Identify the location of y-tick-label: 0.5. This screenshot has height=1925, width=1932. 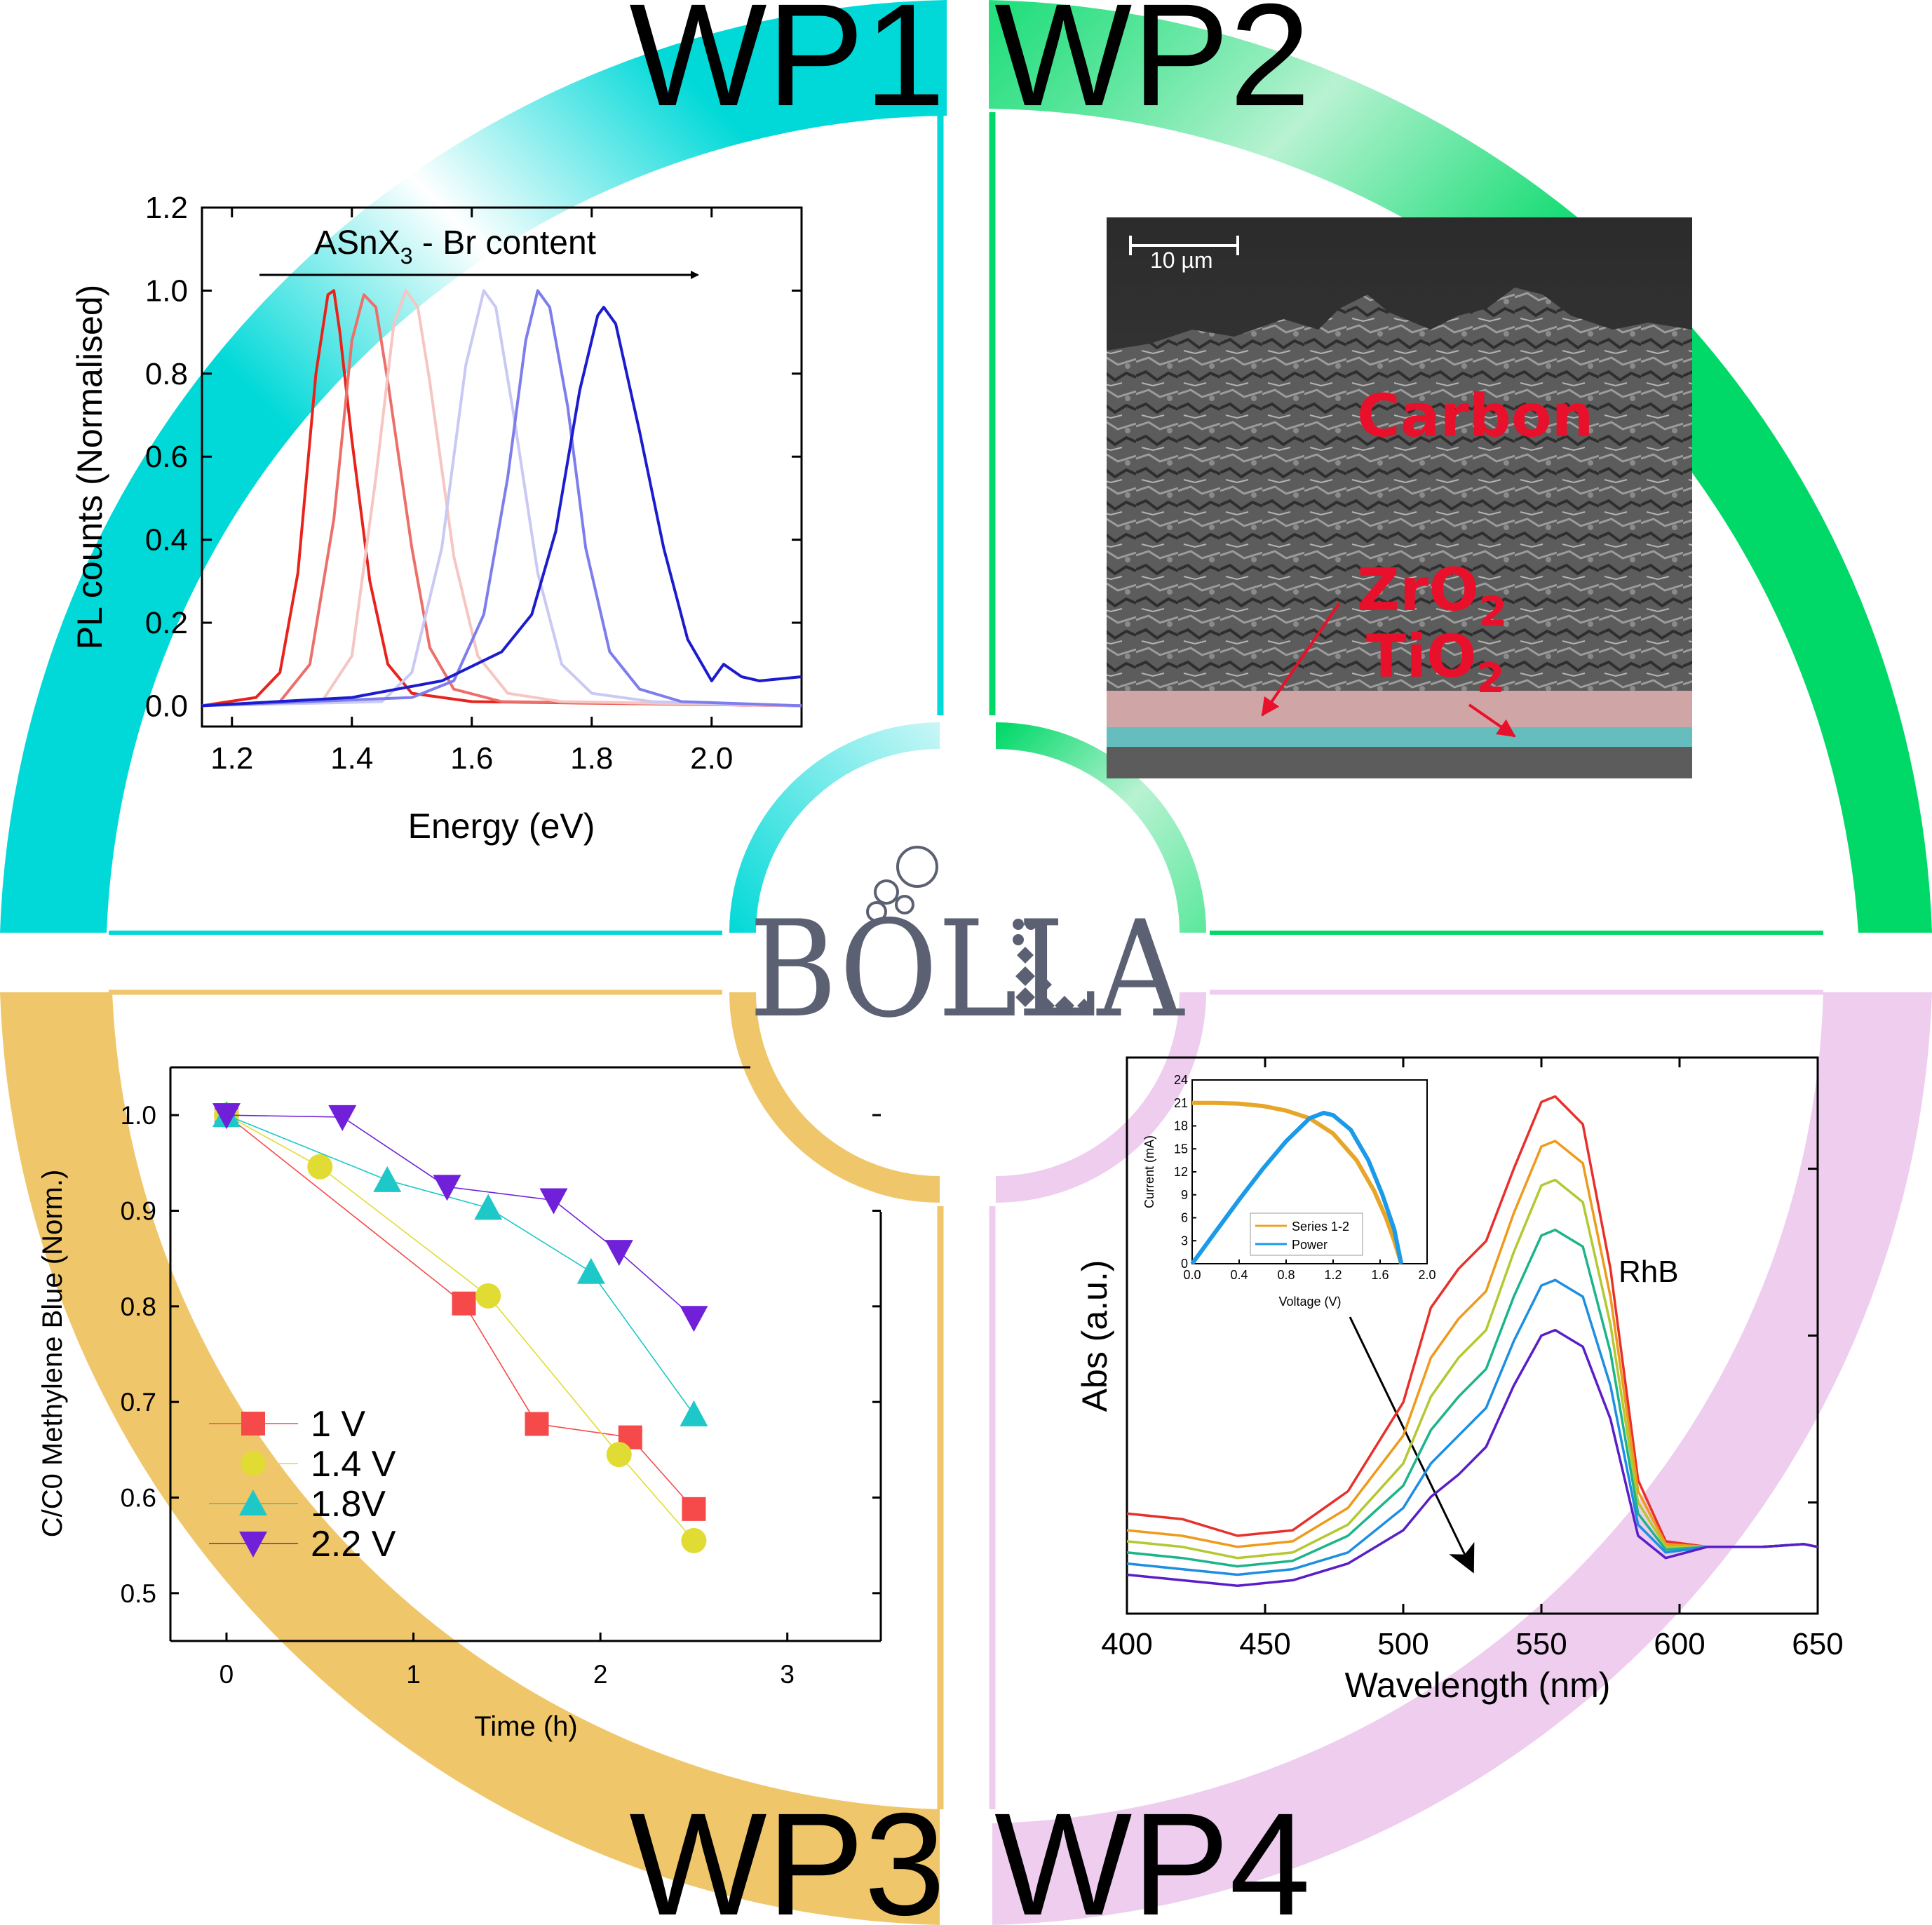
(138, 1593).